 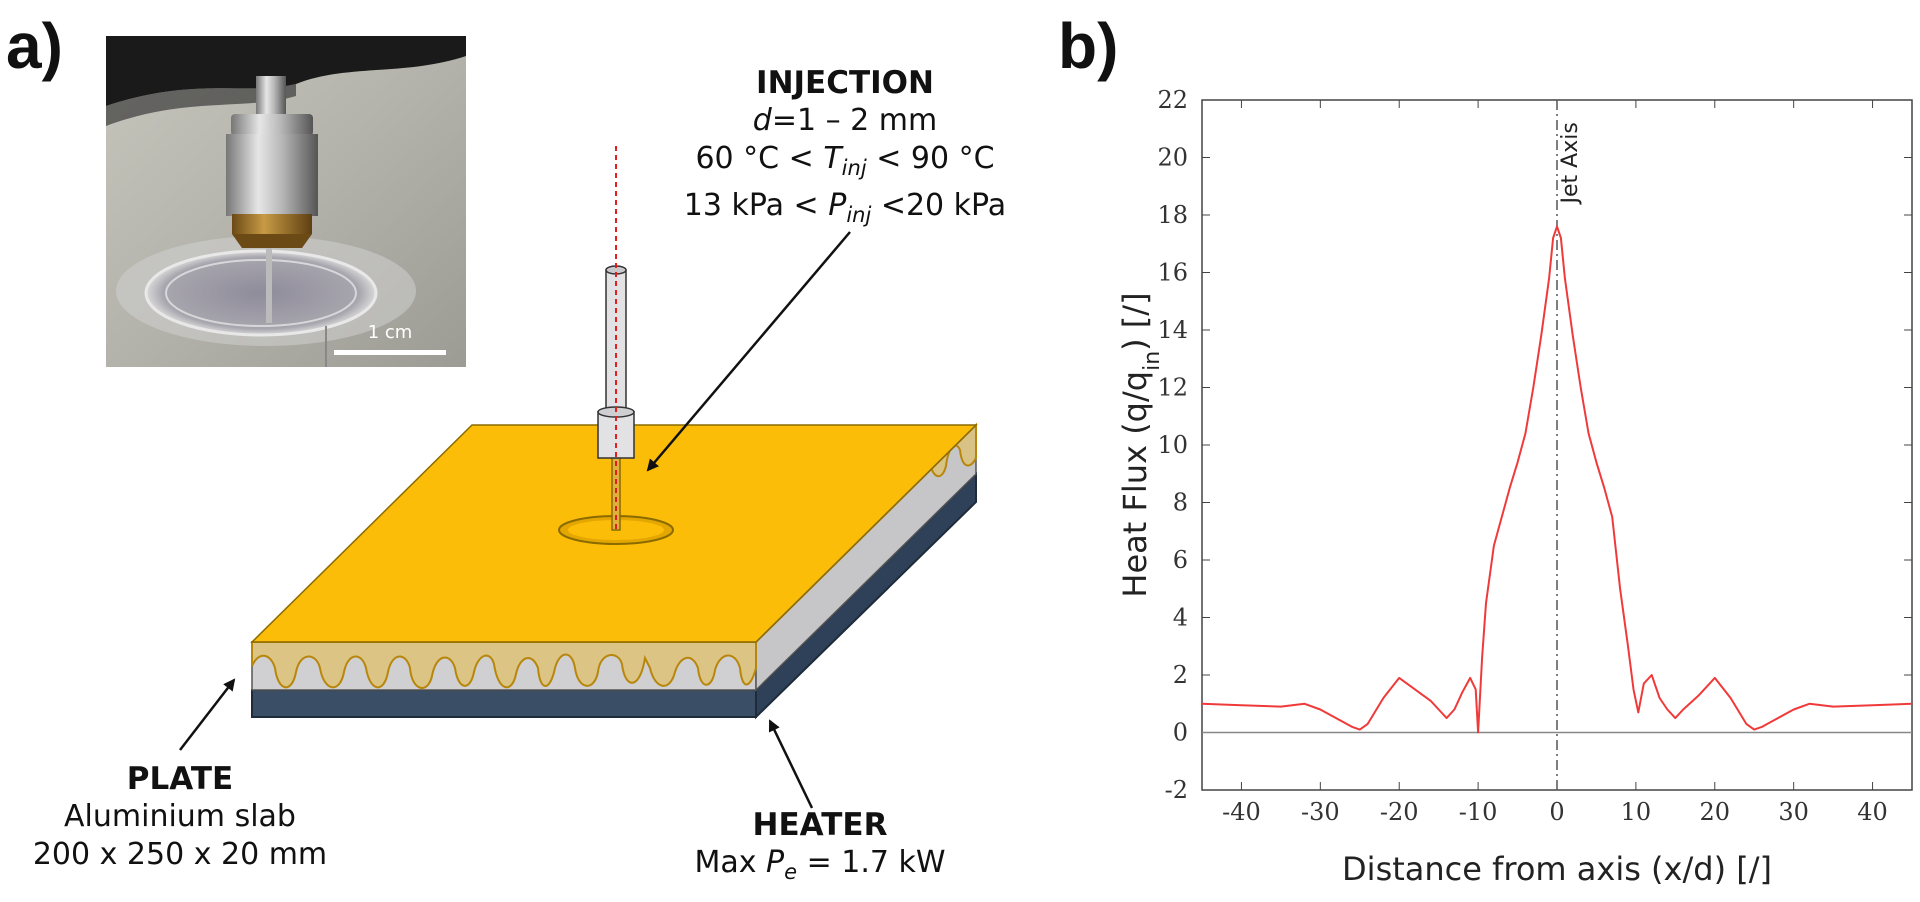 I want to click on plate-dimensions: 200 x 250 x 20 mm, so click(x=180, y=854).